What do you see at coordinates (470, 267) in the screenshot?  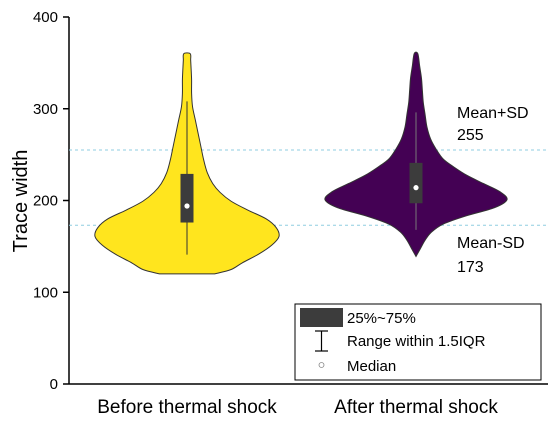 I see `mean-minus-sd-value: 173` at bounding box center [470, 267].